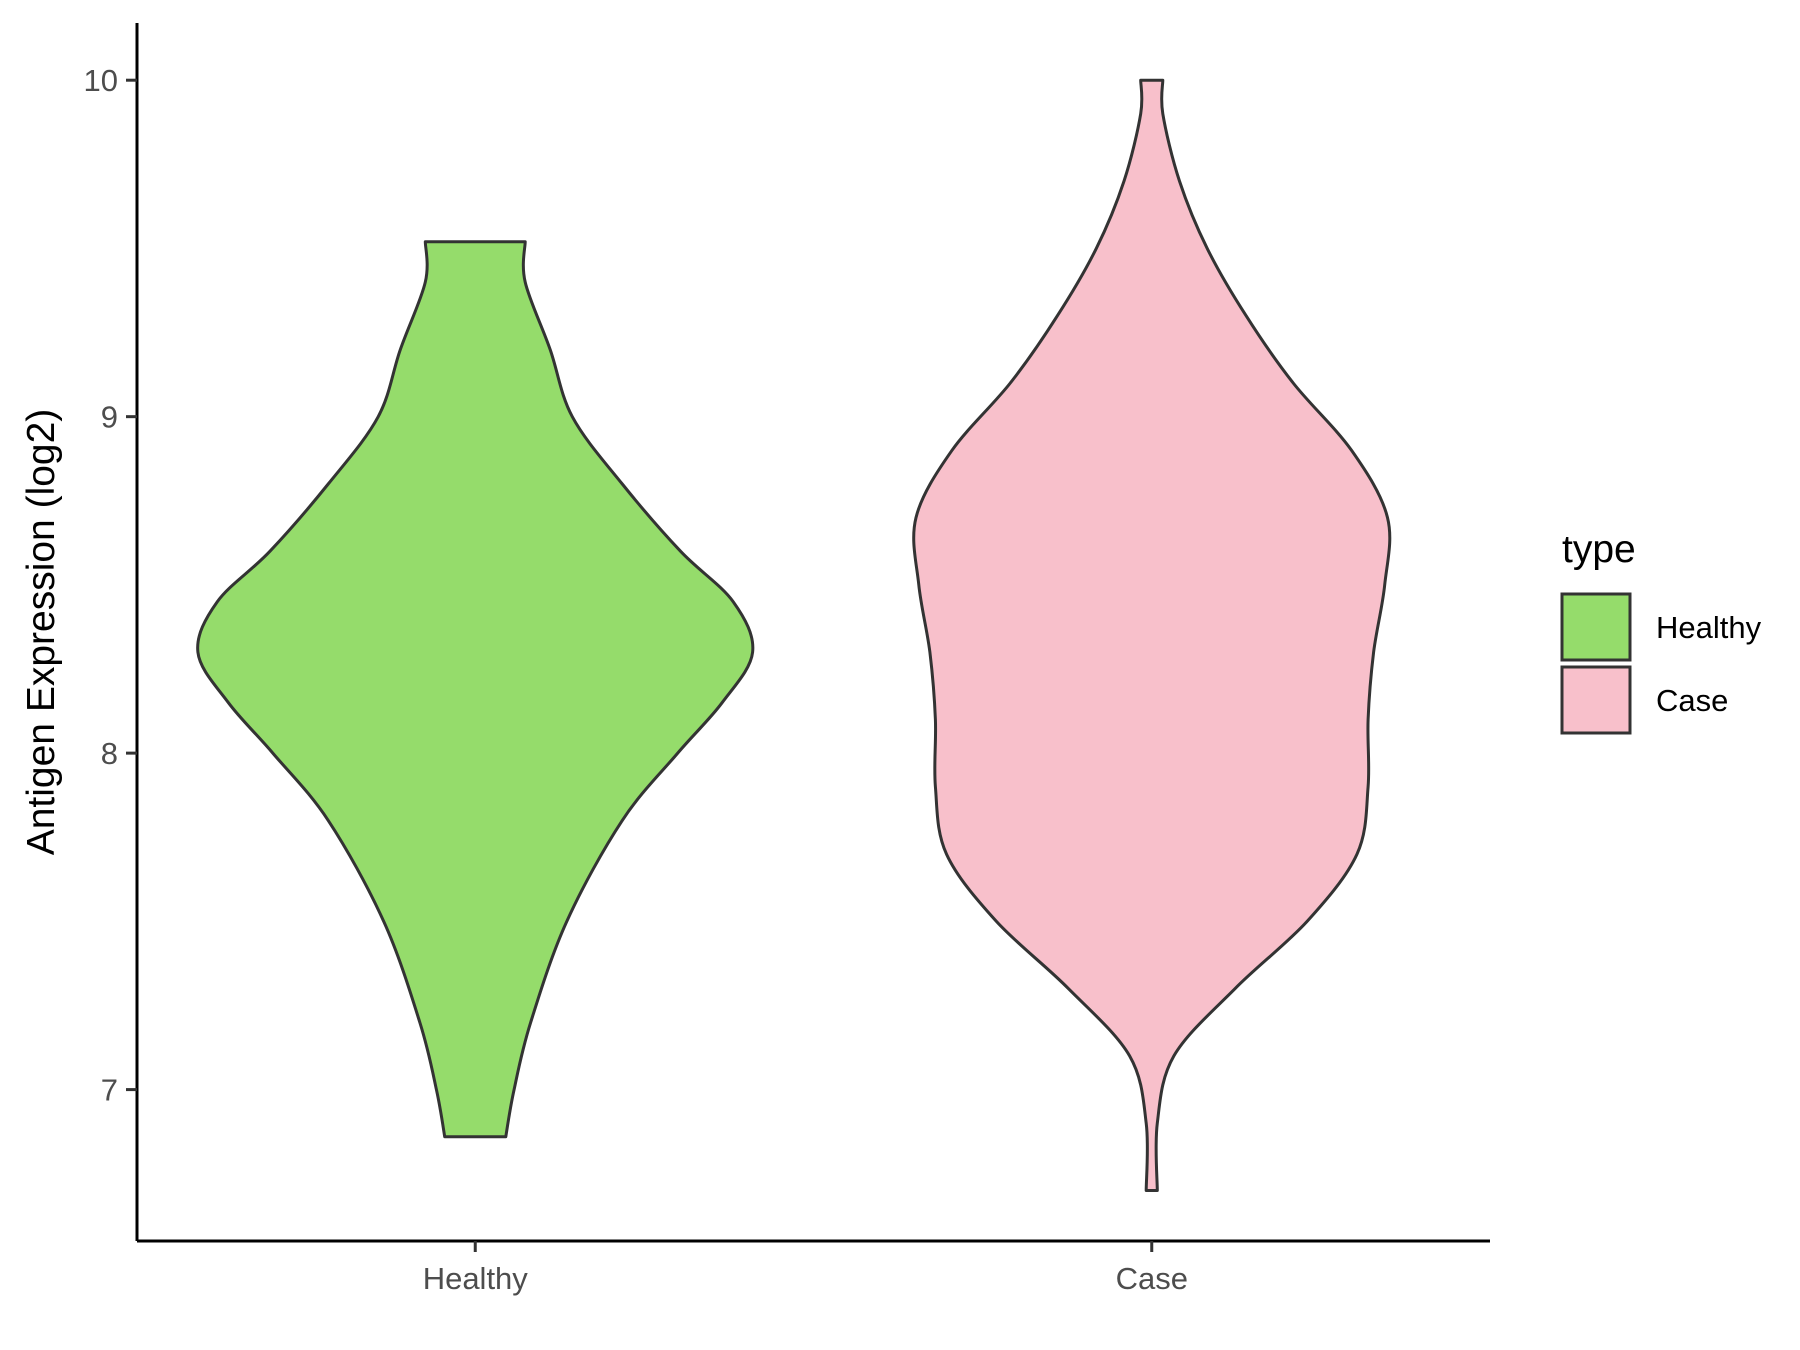  What do you see at coordinates (101, 80) in the screenshot?
I see `y-tick-label: 10` at bounding box center [101, 80].